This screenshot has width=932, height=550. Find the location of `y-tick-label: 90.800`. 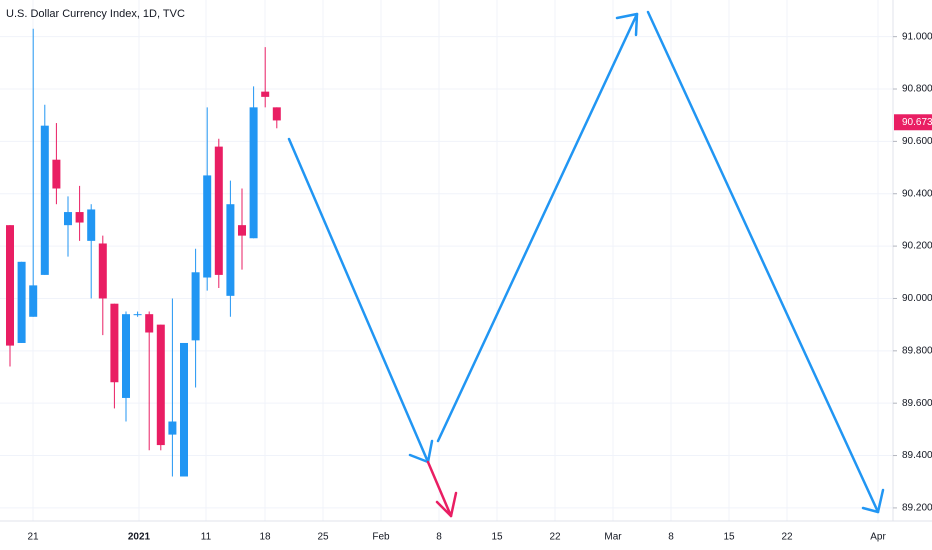

y-tick-label: 90.800 is located at coordinates (917, 89).